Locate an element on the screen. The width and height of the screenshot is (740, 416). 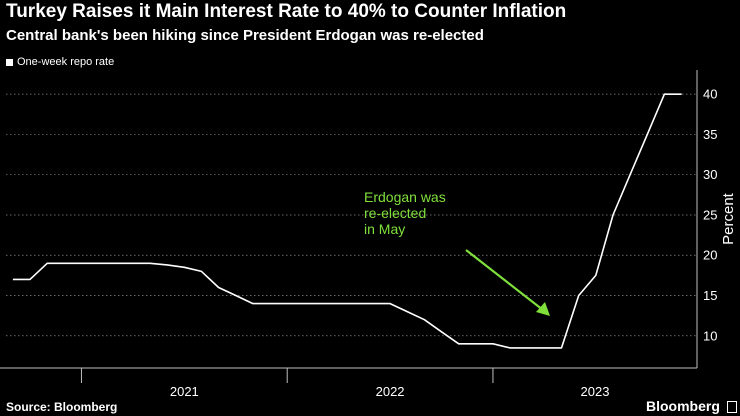
legend-label: One-week repo rate is located at coordinates (66, 62).